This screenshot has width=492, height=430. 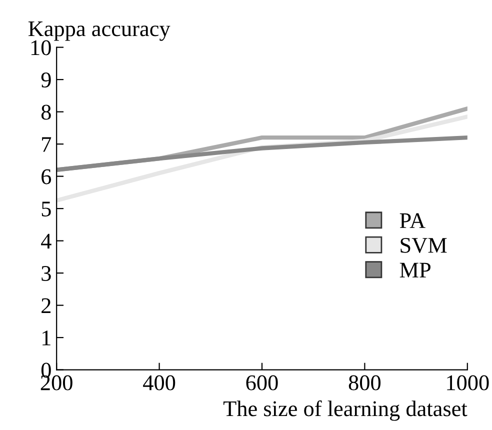 What do you see at coordinates (262, 154) in the screenshot?
I see `line-series` at bounding box center [262, 154].